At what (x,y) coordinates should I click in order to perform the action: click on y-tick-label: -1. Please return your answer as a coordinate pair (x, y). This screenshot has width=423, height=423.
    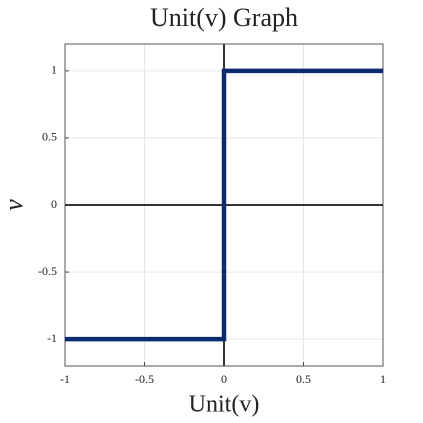
    Looking at the image, I should click on (52, 338).